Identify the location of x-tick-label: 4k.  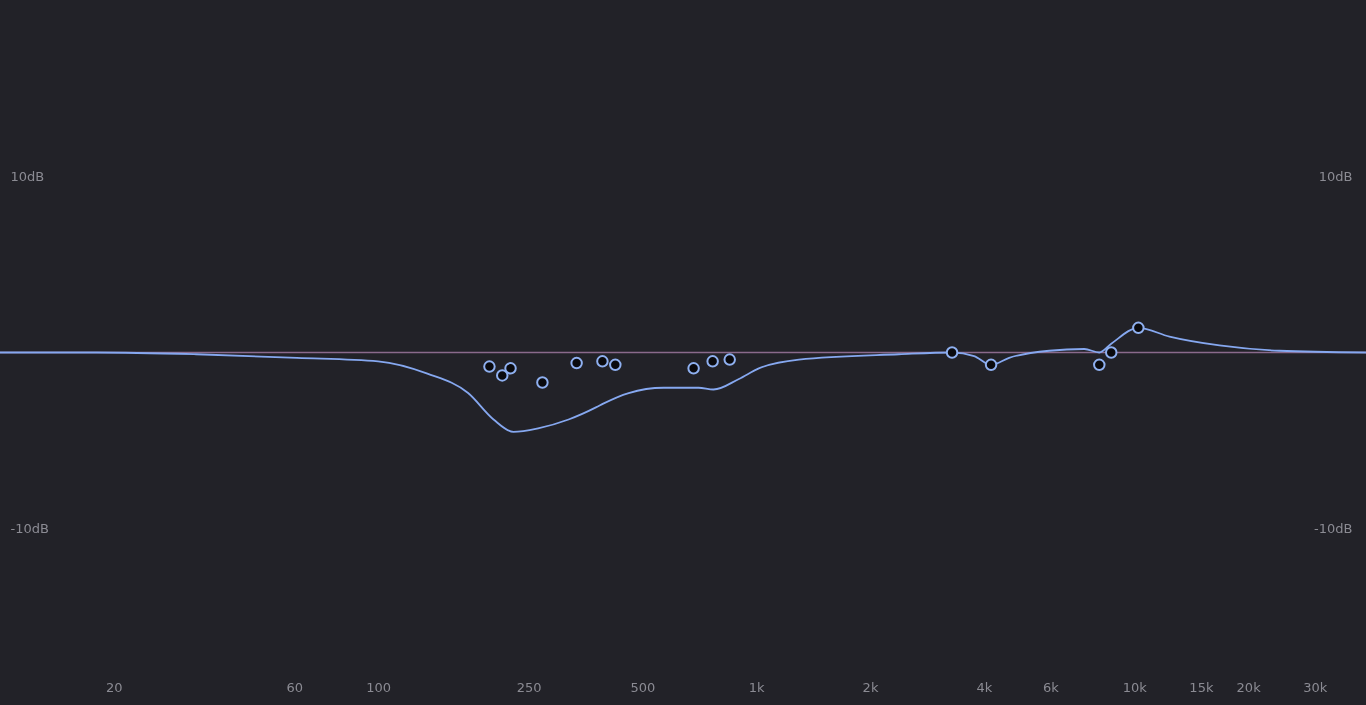
(984, 687).